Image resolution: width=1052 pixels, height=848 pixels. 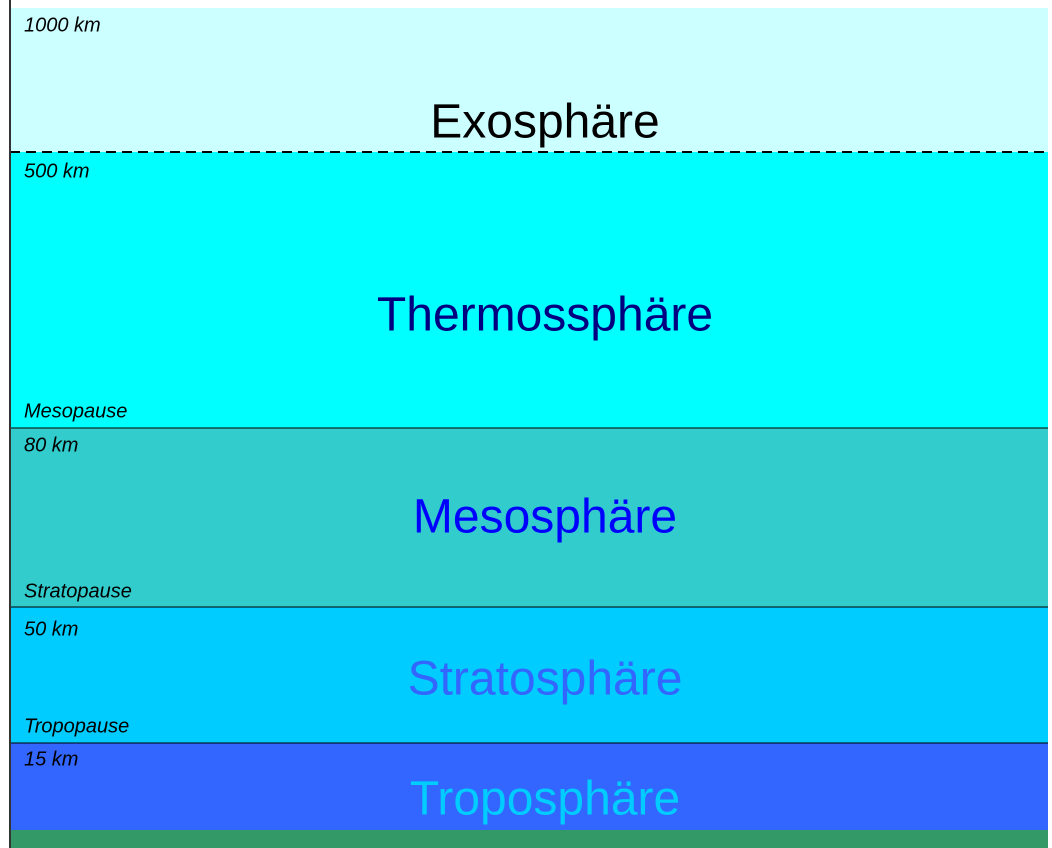 I want to click on ground, so click(x=529, y=839).